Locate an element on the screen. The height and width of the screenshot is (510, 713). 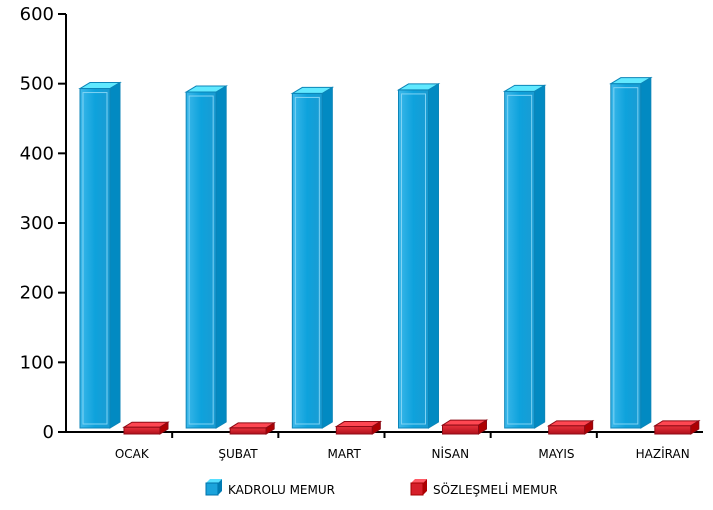
x-tick-label: ŞUBAT is located at coordinates (238, 454).